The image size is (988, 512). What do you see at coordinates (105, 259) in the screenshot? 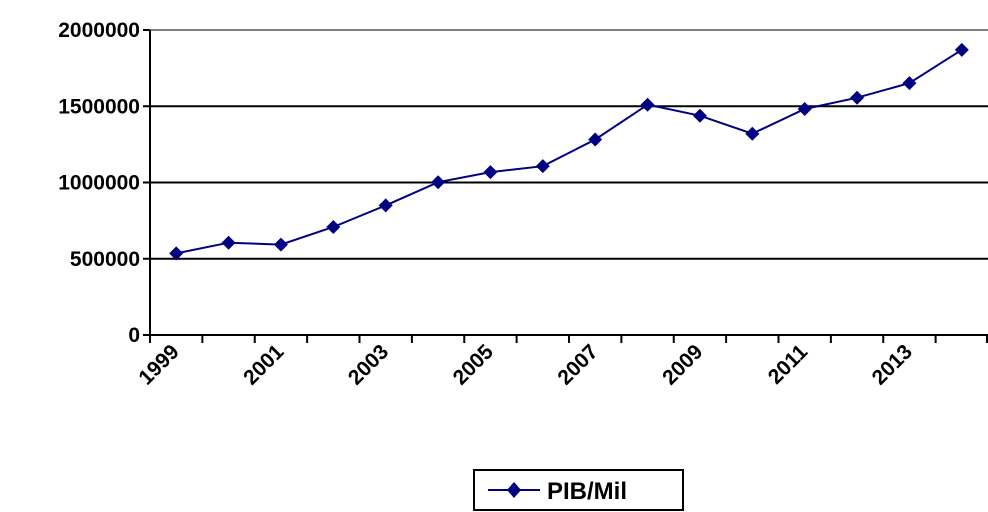
I see `y-tick-label: 500000` at bounding box center [105, 259].